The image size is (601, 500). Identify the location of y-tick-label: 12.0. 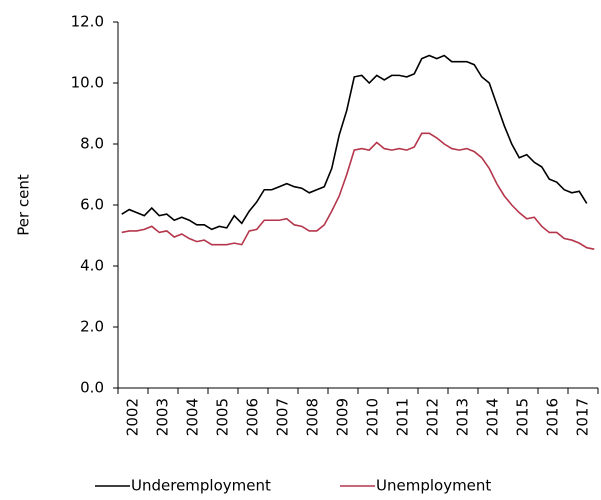
(87, 22).